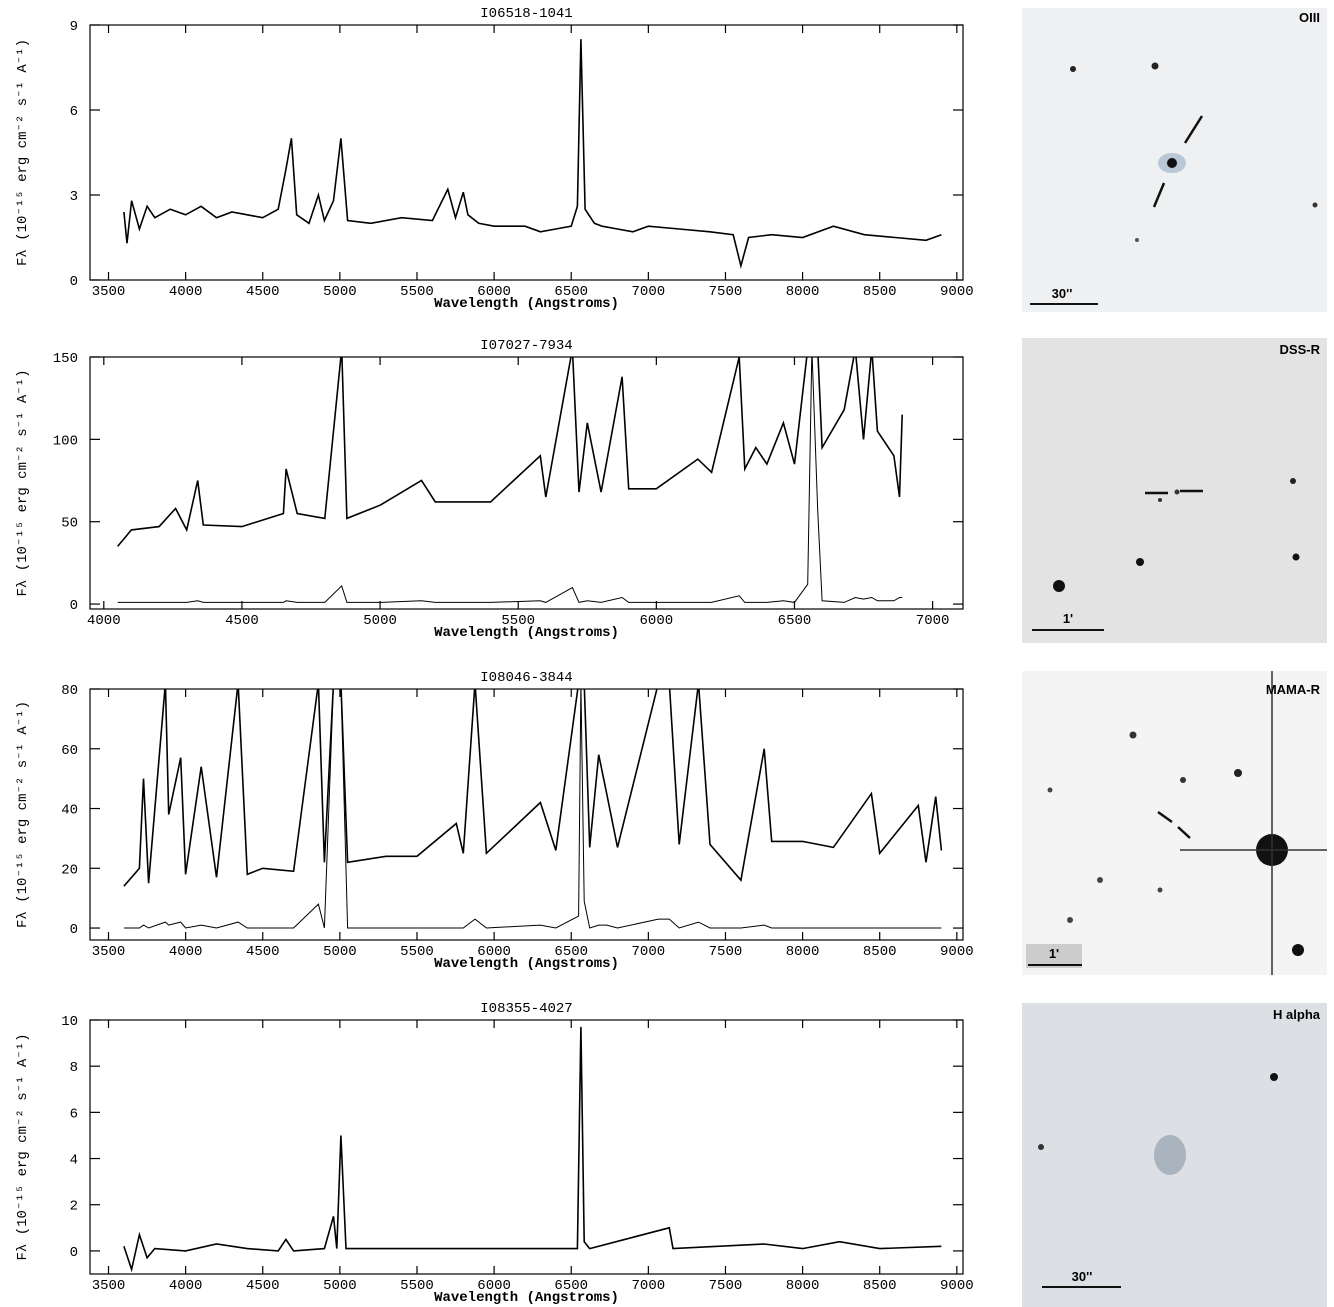  Describe the element at coordinates (69, 870) in the screenshot. I see `y-tick-label: 20` at that location.